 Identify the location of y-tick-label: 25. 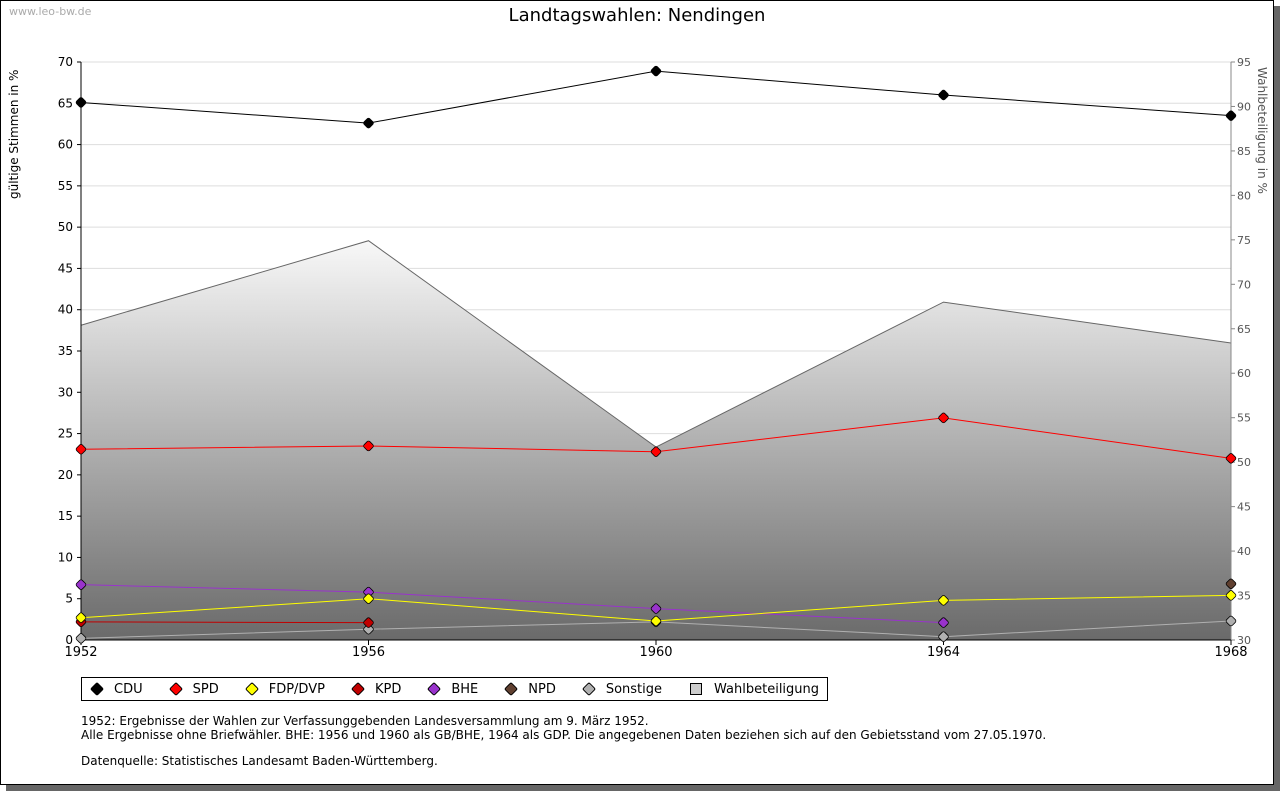
(65, 434).